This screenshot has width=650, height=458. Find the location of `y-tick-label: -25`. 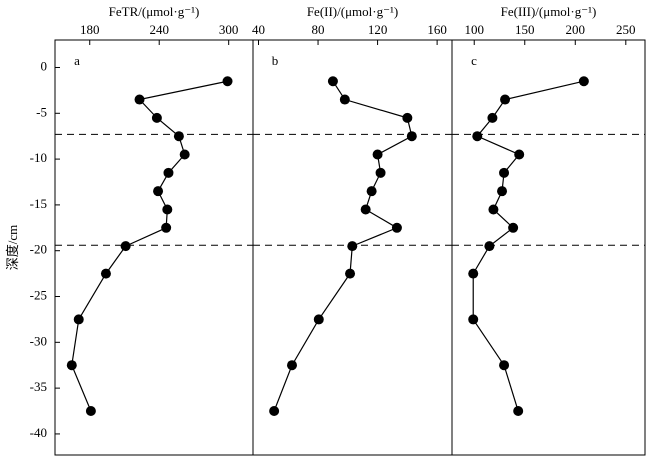

y-tick-label: -25 is located at coordinates (38, 294).